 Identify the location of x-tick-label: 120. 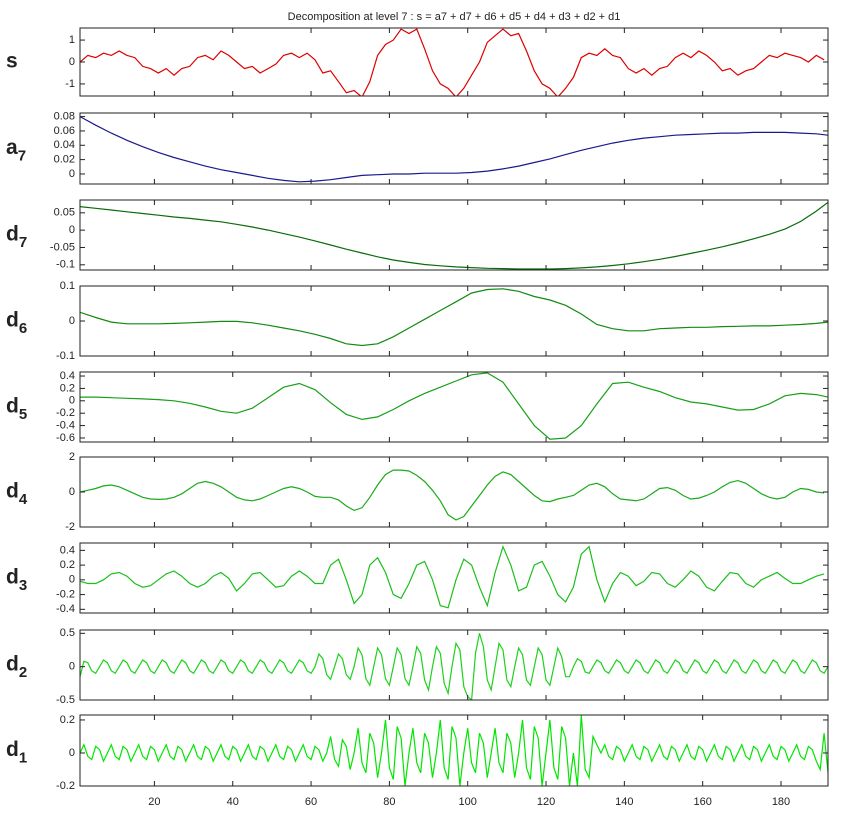
(546, 802).